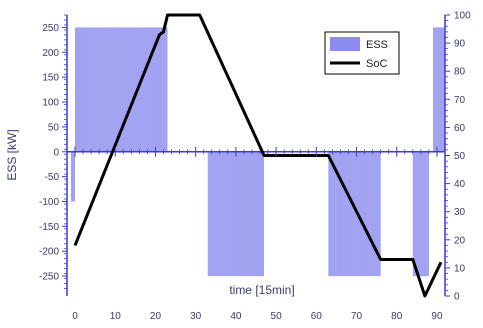 This screenshot has width=483, height=328. What do you see at coordinates (397, 316) in the screenshot?
I see `x-tick-label: 80` at bounding box center [397, 316].